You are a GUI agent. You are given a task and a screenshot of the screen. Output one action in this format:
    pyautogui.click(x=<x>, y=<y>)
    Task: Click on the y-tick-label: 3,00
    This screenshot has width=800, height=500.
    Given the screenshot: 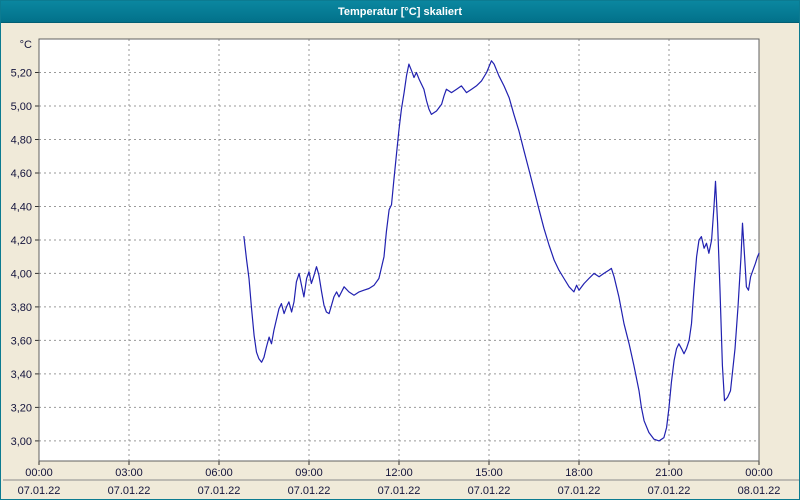 What is the action you would take?
    pyautogui.click(x=21, y=442)
    